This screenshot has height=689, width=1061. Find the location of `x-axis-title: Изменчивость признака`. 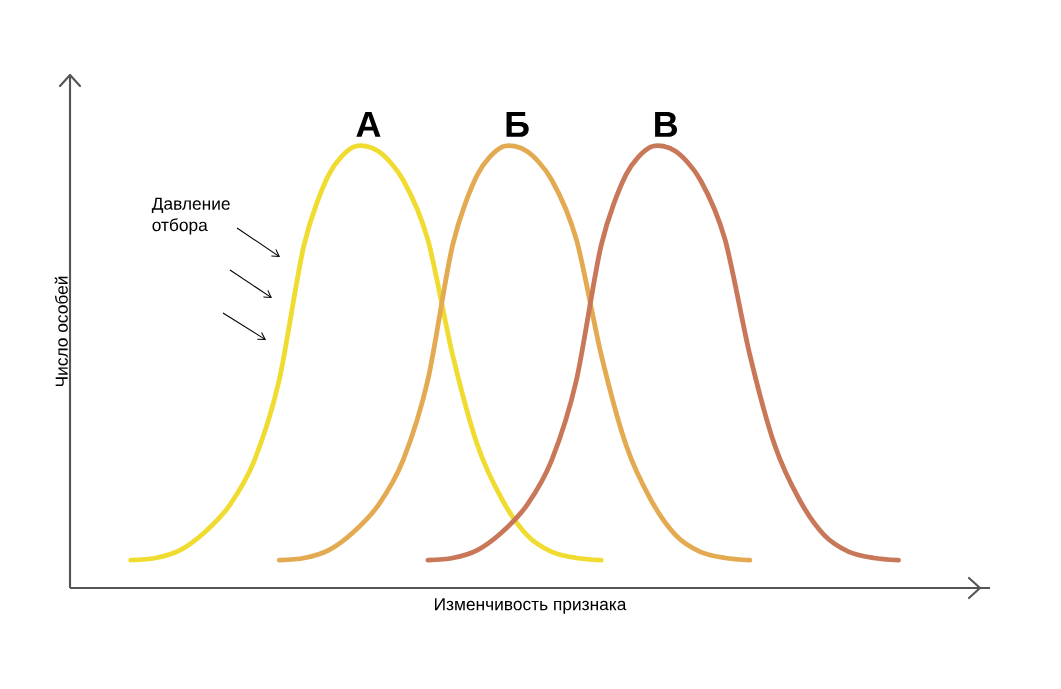

x-axis-title: Изменчивость признака is located at coordinates (531, 606).